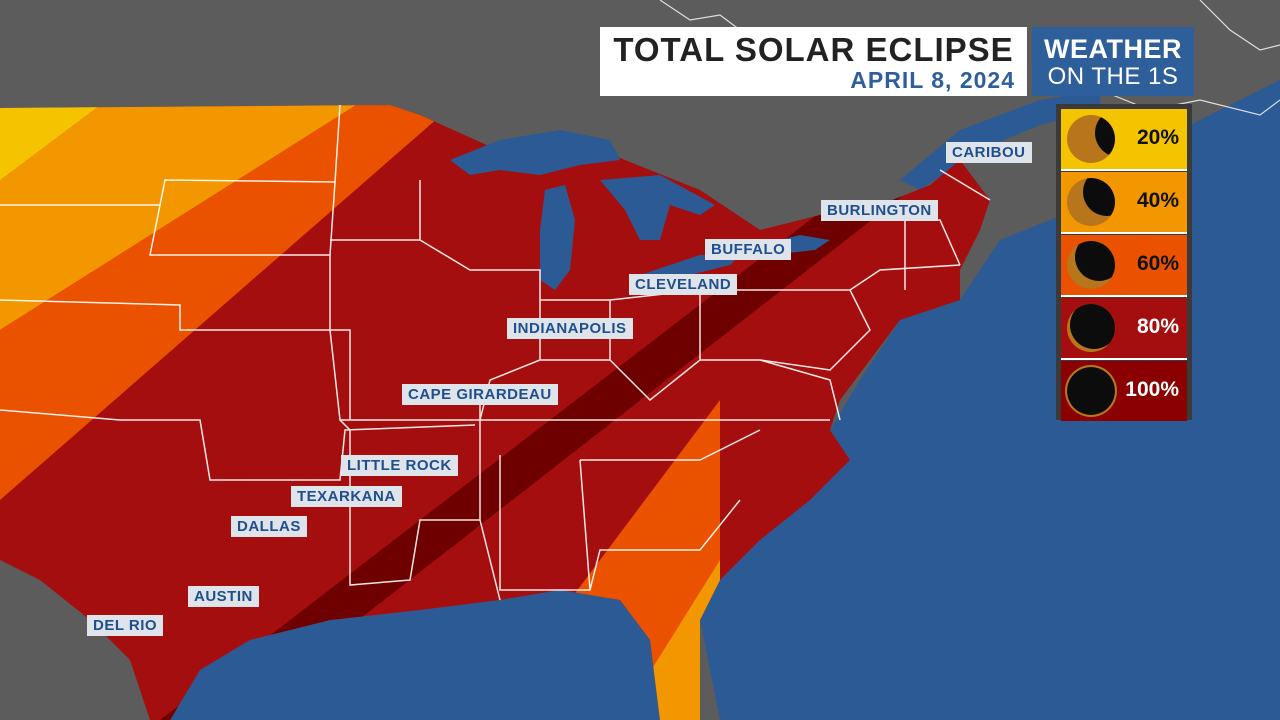  Describe the element at coordinates (223, 596) in the screenshot. I see `city-label-austin: AUSTIN` at that location.